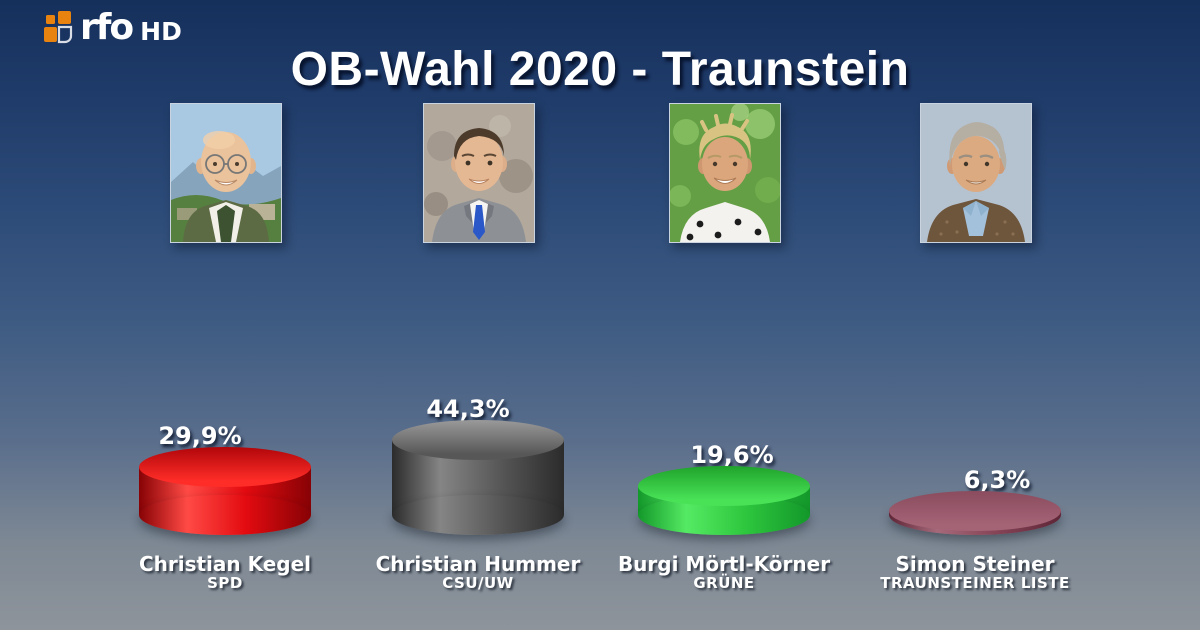  I want to click on candidate-party: CSU/UW, so click(478, 583).